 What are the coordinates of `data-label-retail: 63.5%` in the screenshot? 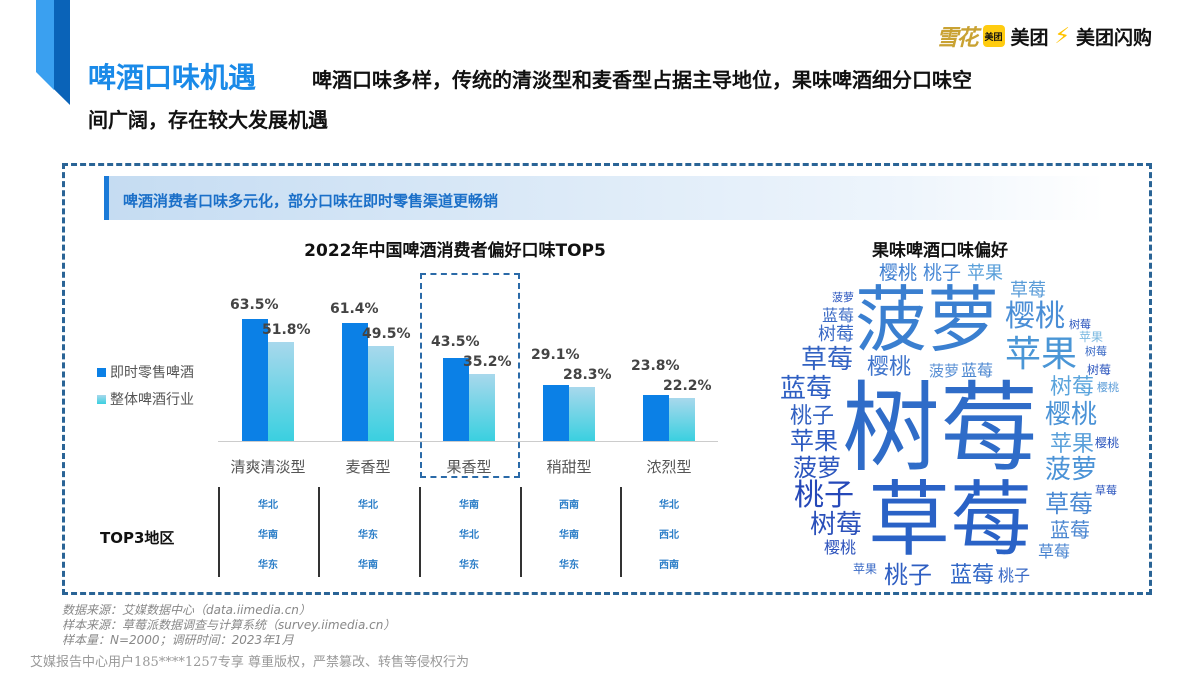 It's located at (254, 305).